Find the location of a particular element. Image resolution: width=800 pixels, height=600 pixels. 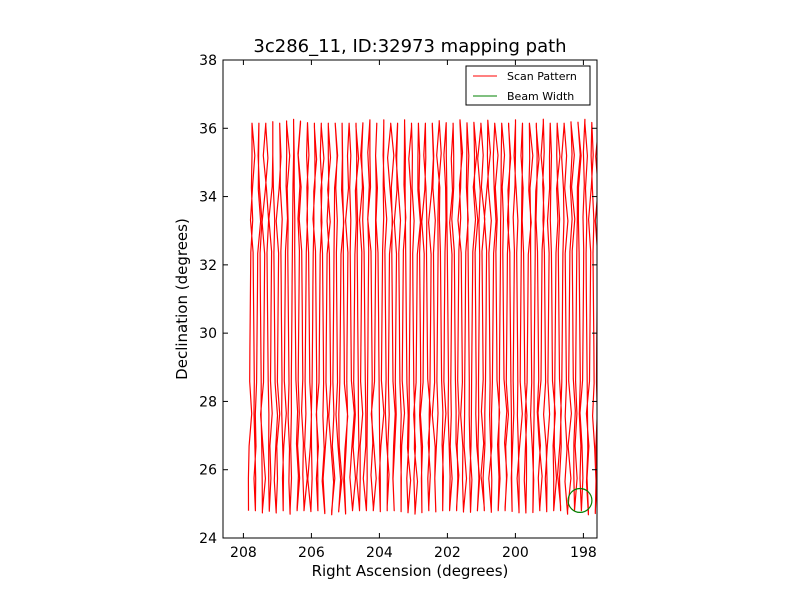

beam-width-series is located at coordinates (580, 500).